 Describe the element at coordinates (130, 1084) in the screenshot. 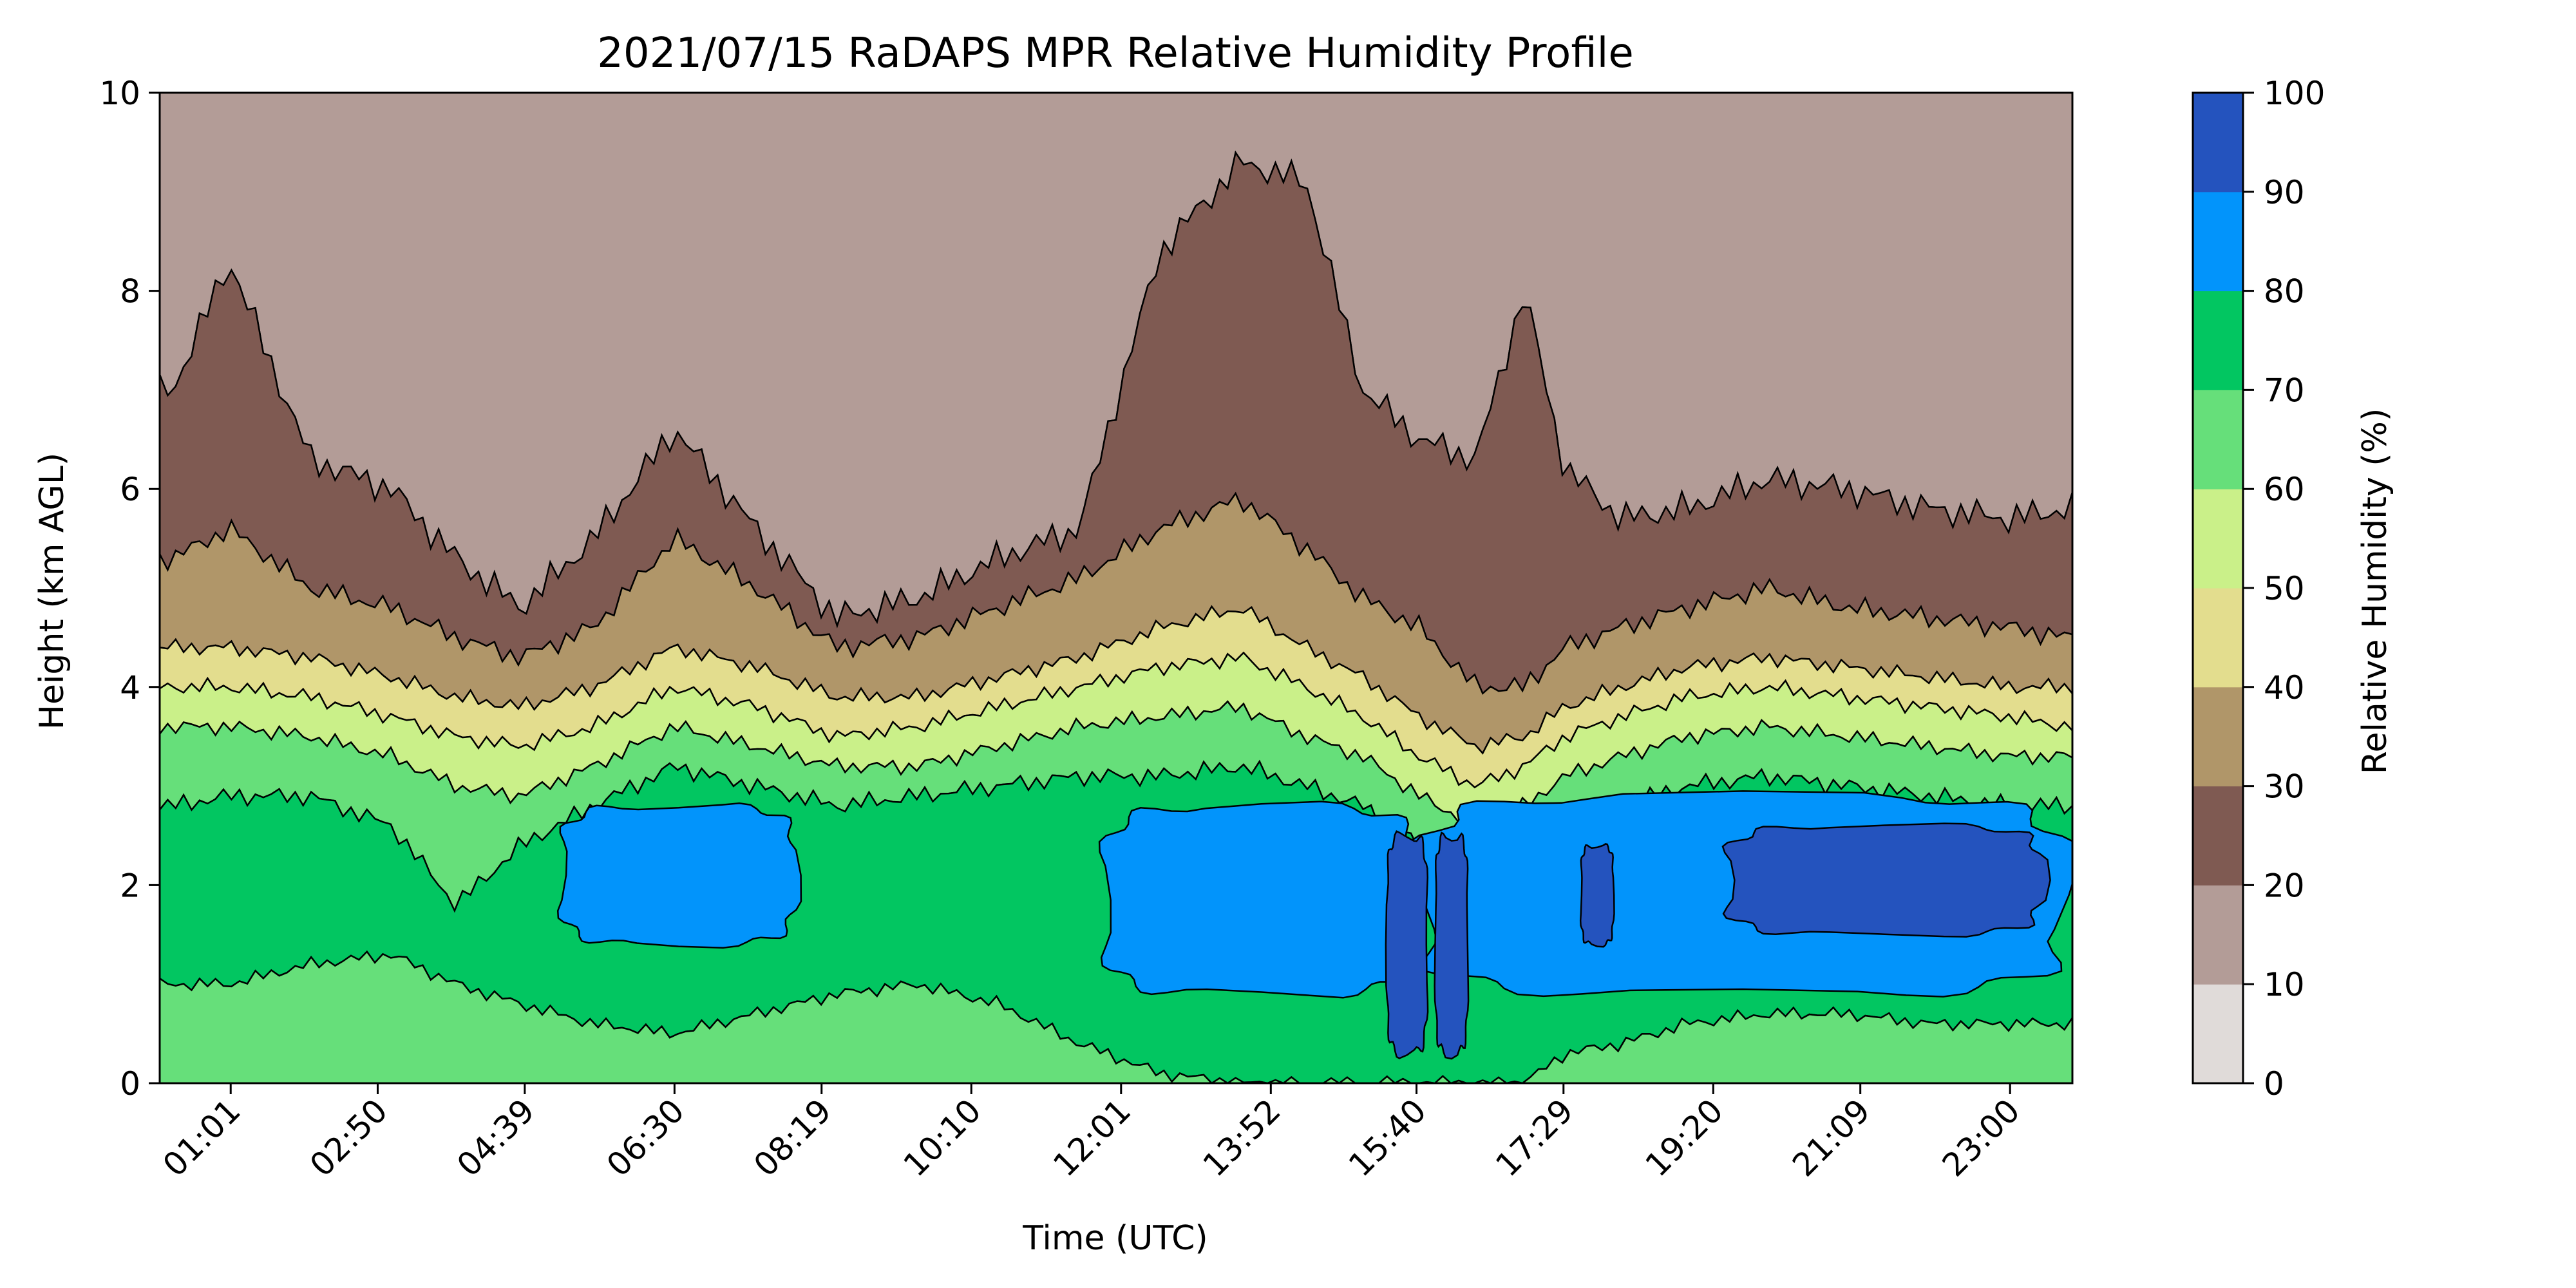

I see `y-tick-label: 0` at that location.